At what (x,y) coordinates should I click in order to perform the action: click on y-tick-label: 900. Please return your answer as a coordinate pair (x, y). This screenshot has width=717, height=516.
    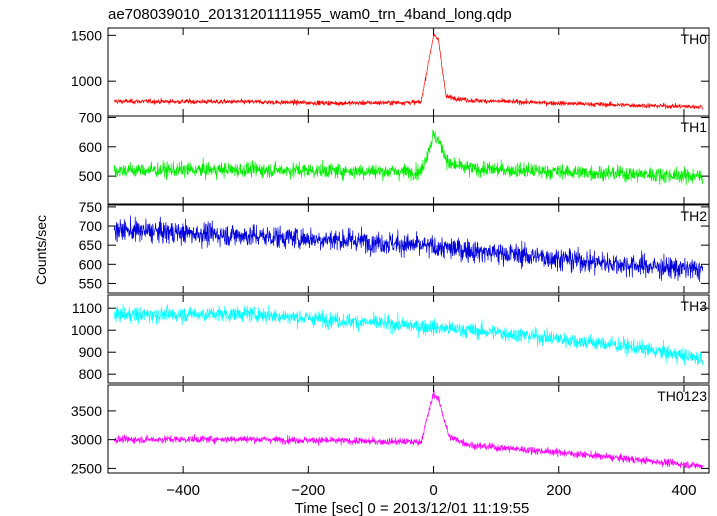
    Looking at the image, I should click on (91, 352).